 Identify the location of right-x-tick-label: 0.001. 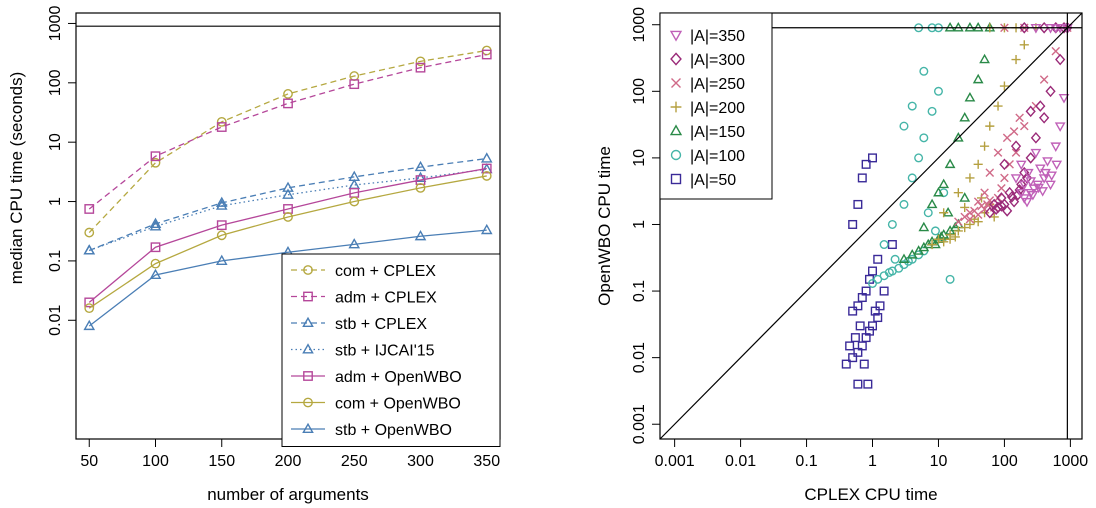
(675, 461).